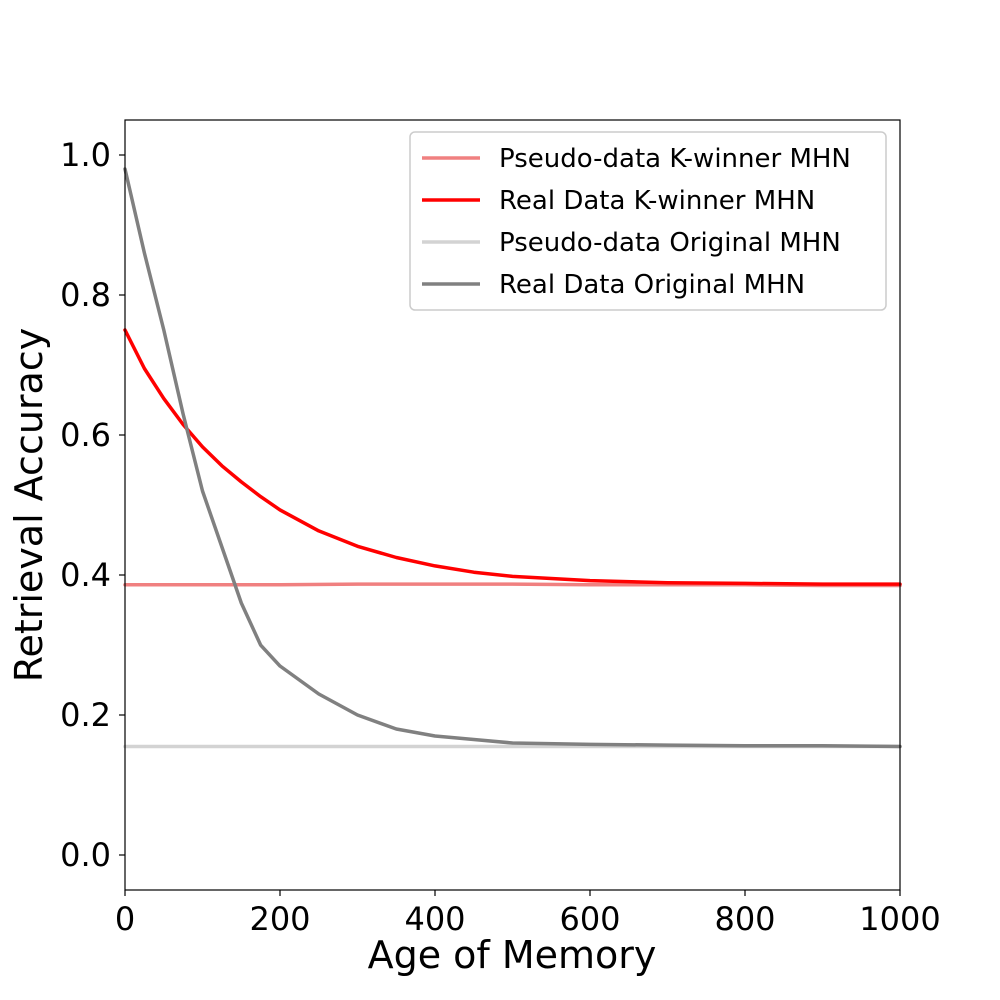 This screenshot has width=1000, height=1000. What do you see at coordinates (744, 919) in the screenshot?
I see `x-tick-label: 800` at bounding box center [744, 919].